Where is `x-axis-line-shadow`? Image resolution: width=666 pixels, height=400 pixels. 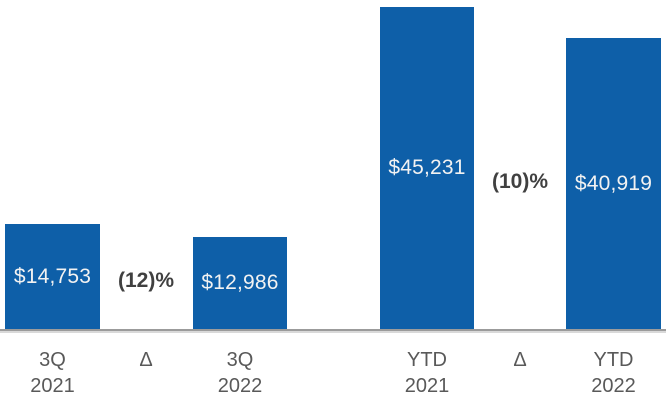 x-axis-line-shadow is located at coordinates (333, 332).